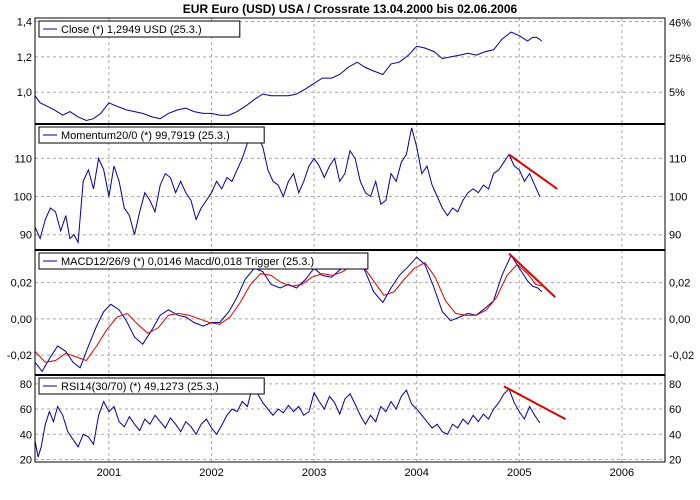 The image size is (700, 500). Describe the element at coordinates (145, 136) in the screenshot. I see `legend-label: Momentum20/0 (*) 99,7919 (25.3.)` at that location.